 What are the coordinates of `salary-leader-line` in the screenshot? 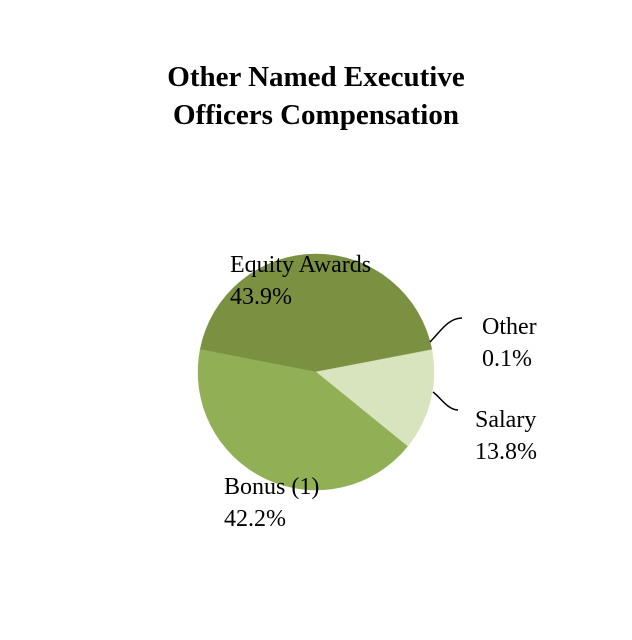 It's located at (445, 401).